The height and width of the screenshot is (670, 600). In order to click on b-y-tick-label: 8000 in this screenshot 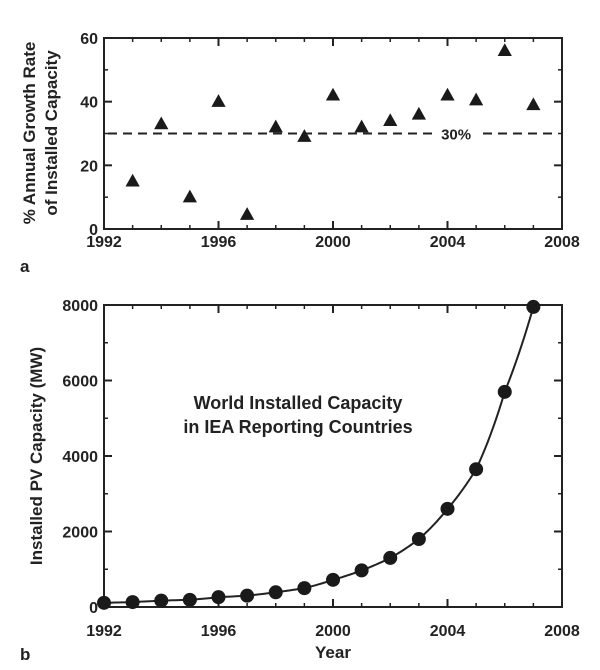, I will do `click(80, 306)`.